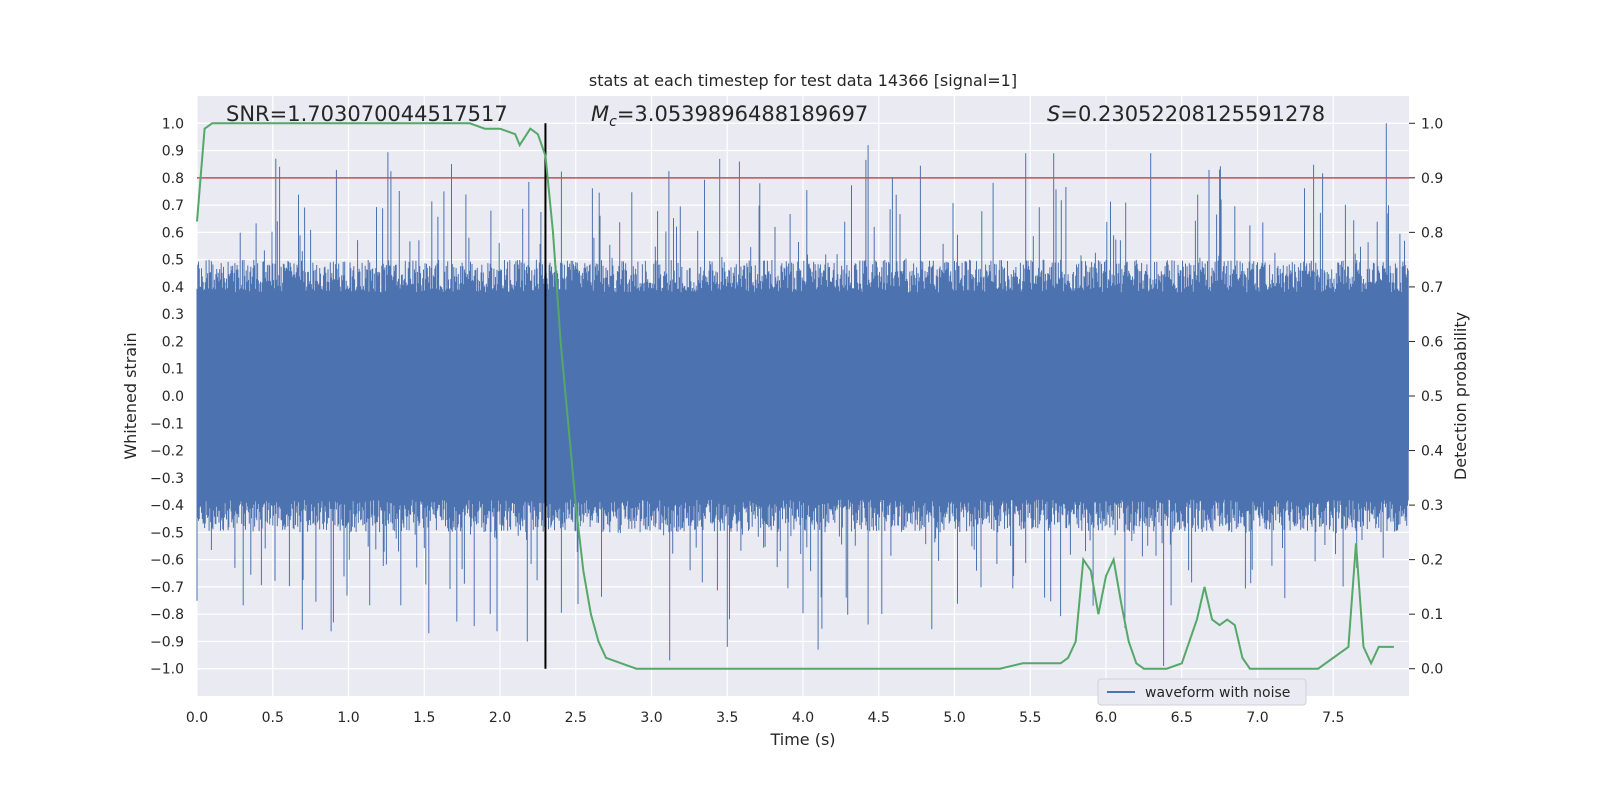 Image resolution: width=1600 pixels, height=800 pixels. I want to click on y-tick-label: −0.3, so click(167, 479).